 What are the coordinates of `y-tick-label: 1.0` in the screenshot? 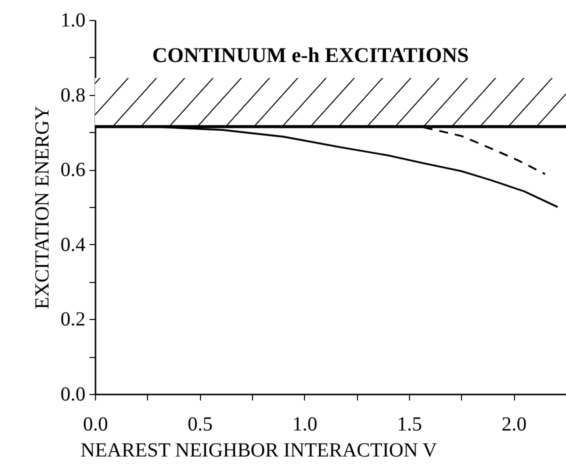 It's located at (73, 21).